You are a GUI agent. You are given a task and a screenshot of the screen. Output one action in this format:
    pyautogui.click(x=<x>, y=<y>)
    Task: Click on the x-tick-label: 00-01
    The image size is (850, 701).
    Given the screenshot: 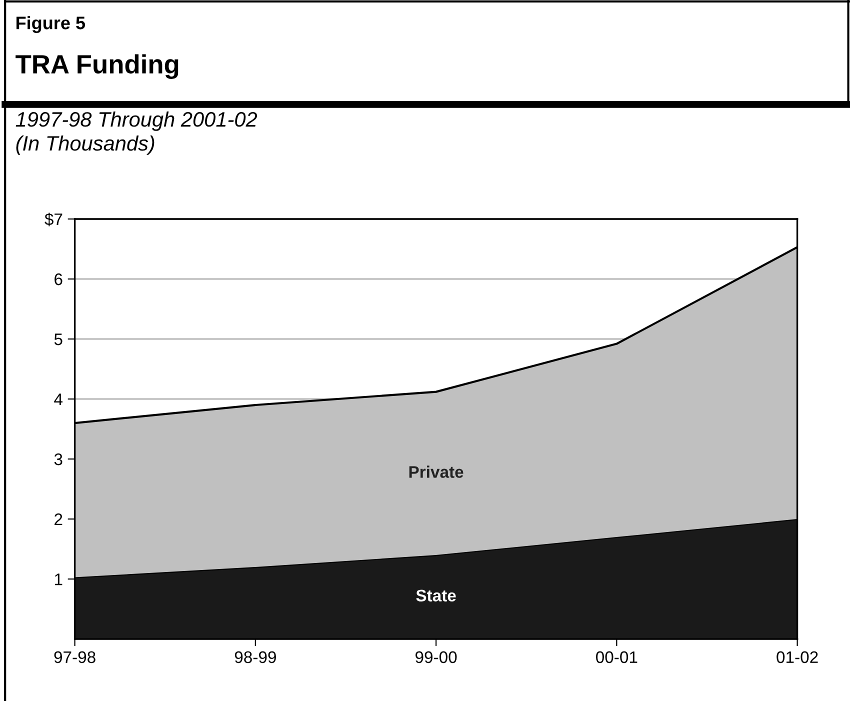 What is the action you would take?
    pyautogui.click(x=617, y=657)
    